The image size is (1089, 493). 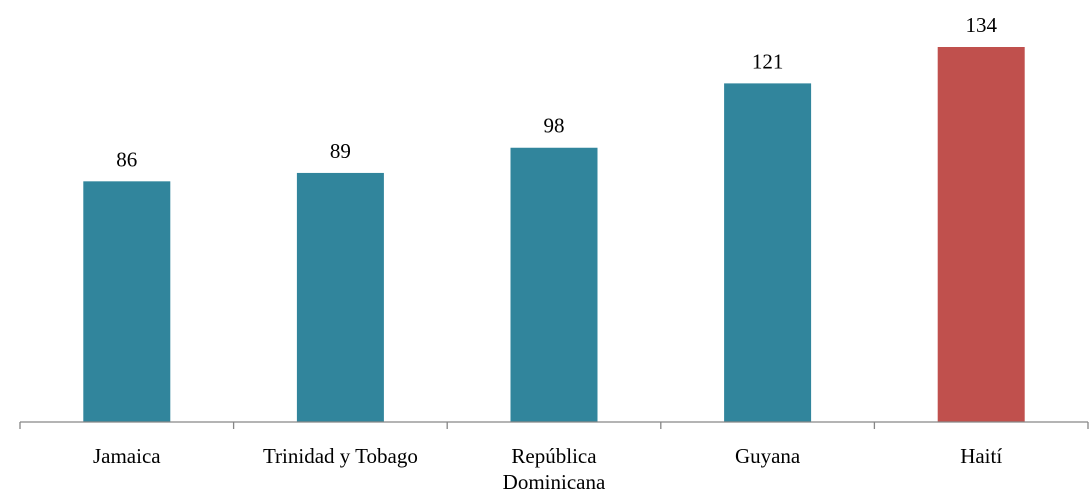 I want to click on x-axis, so click(x=554, y=425).